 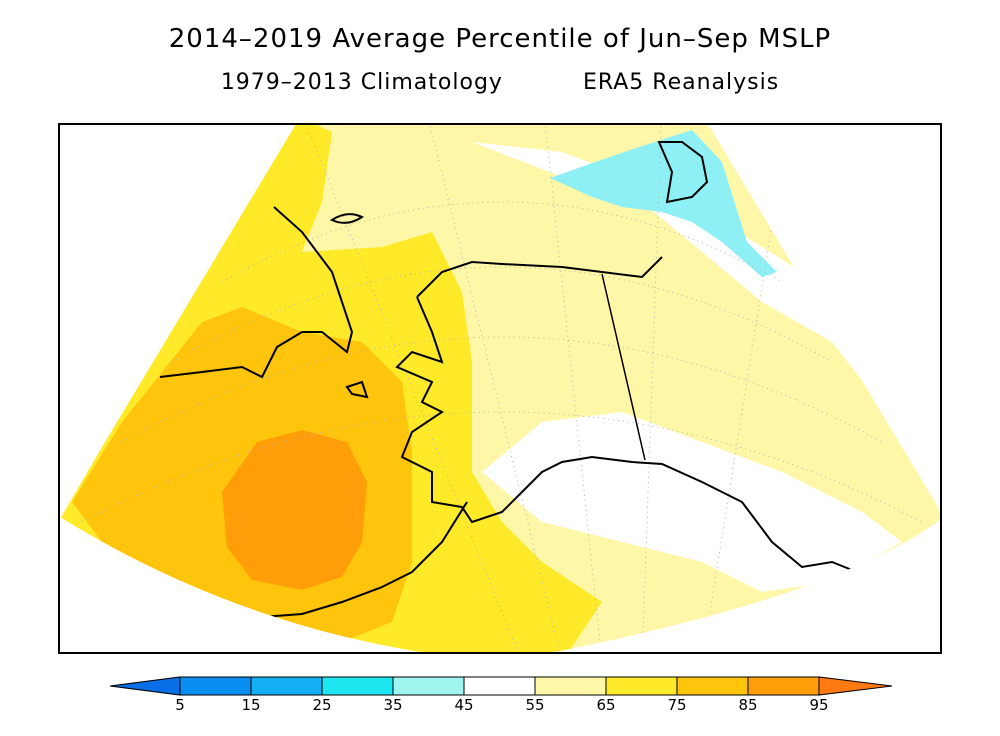 I want to click on field-blue, so click(x=663, y=203).